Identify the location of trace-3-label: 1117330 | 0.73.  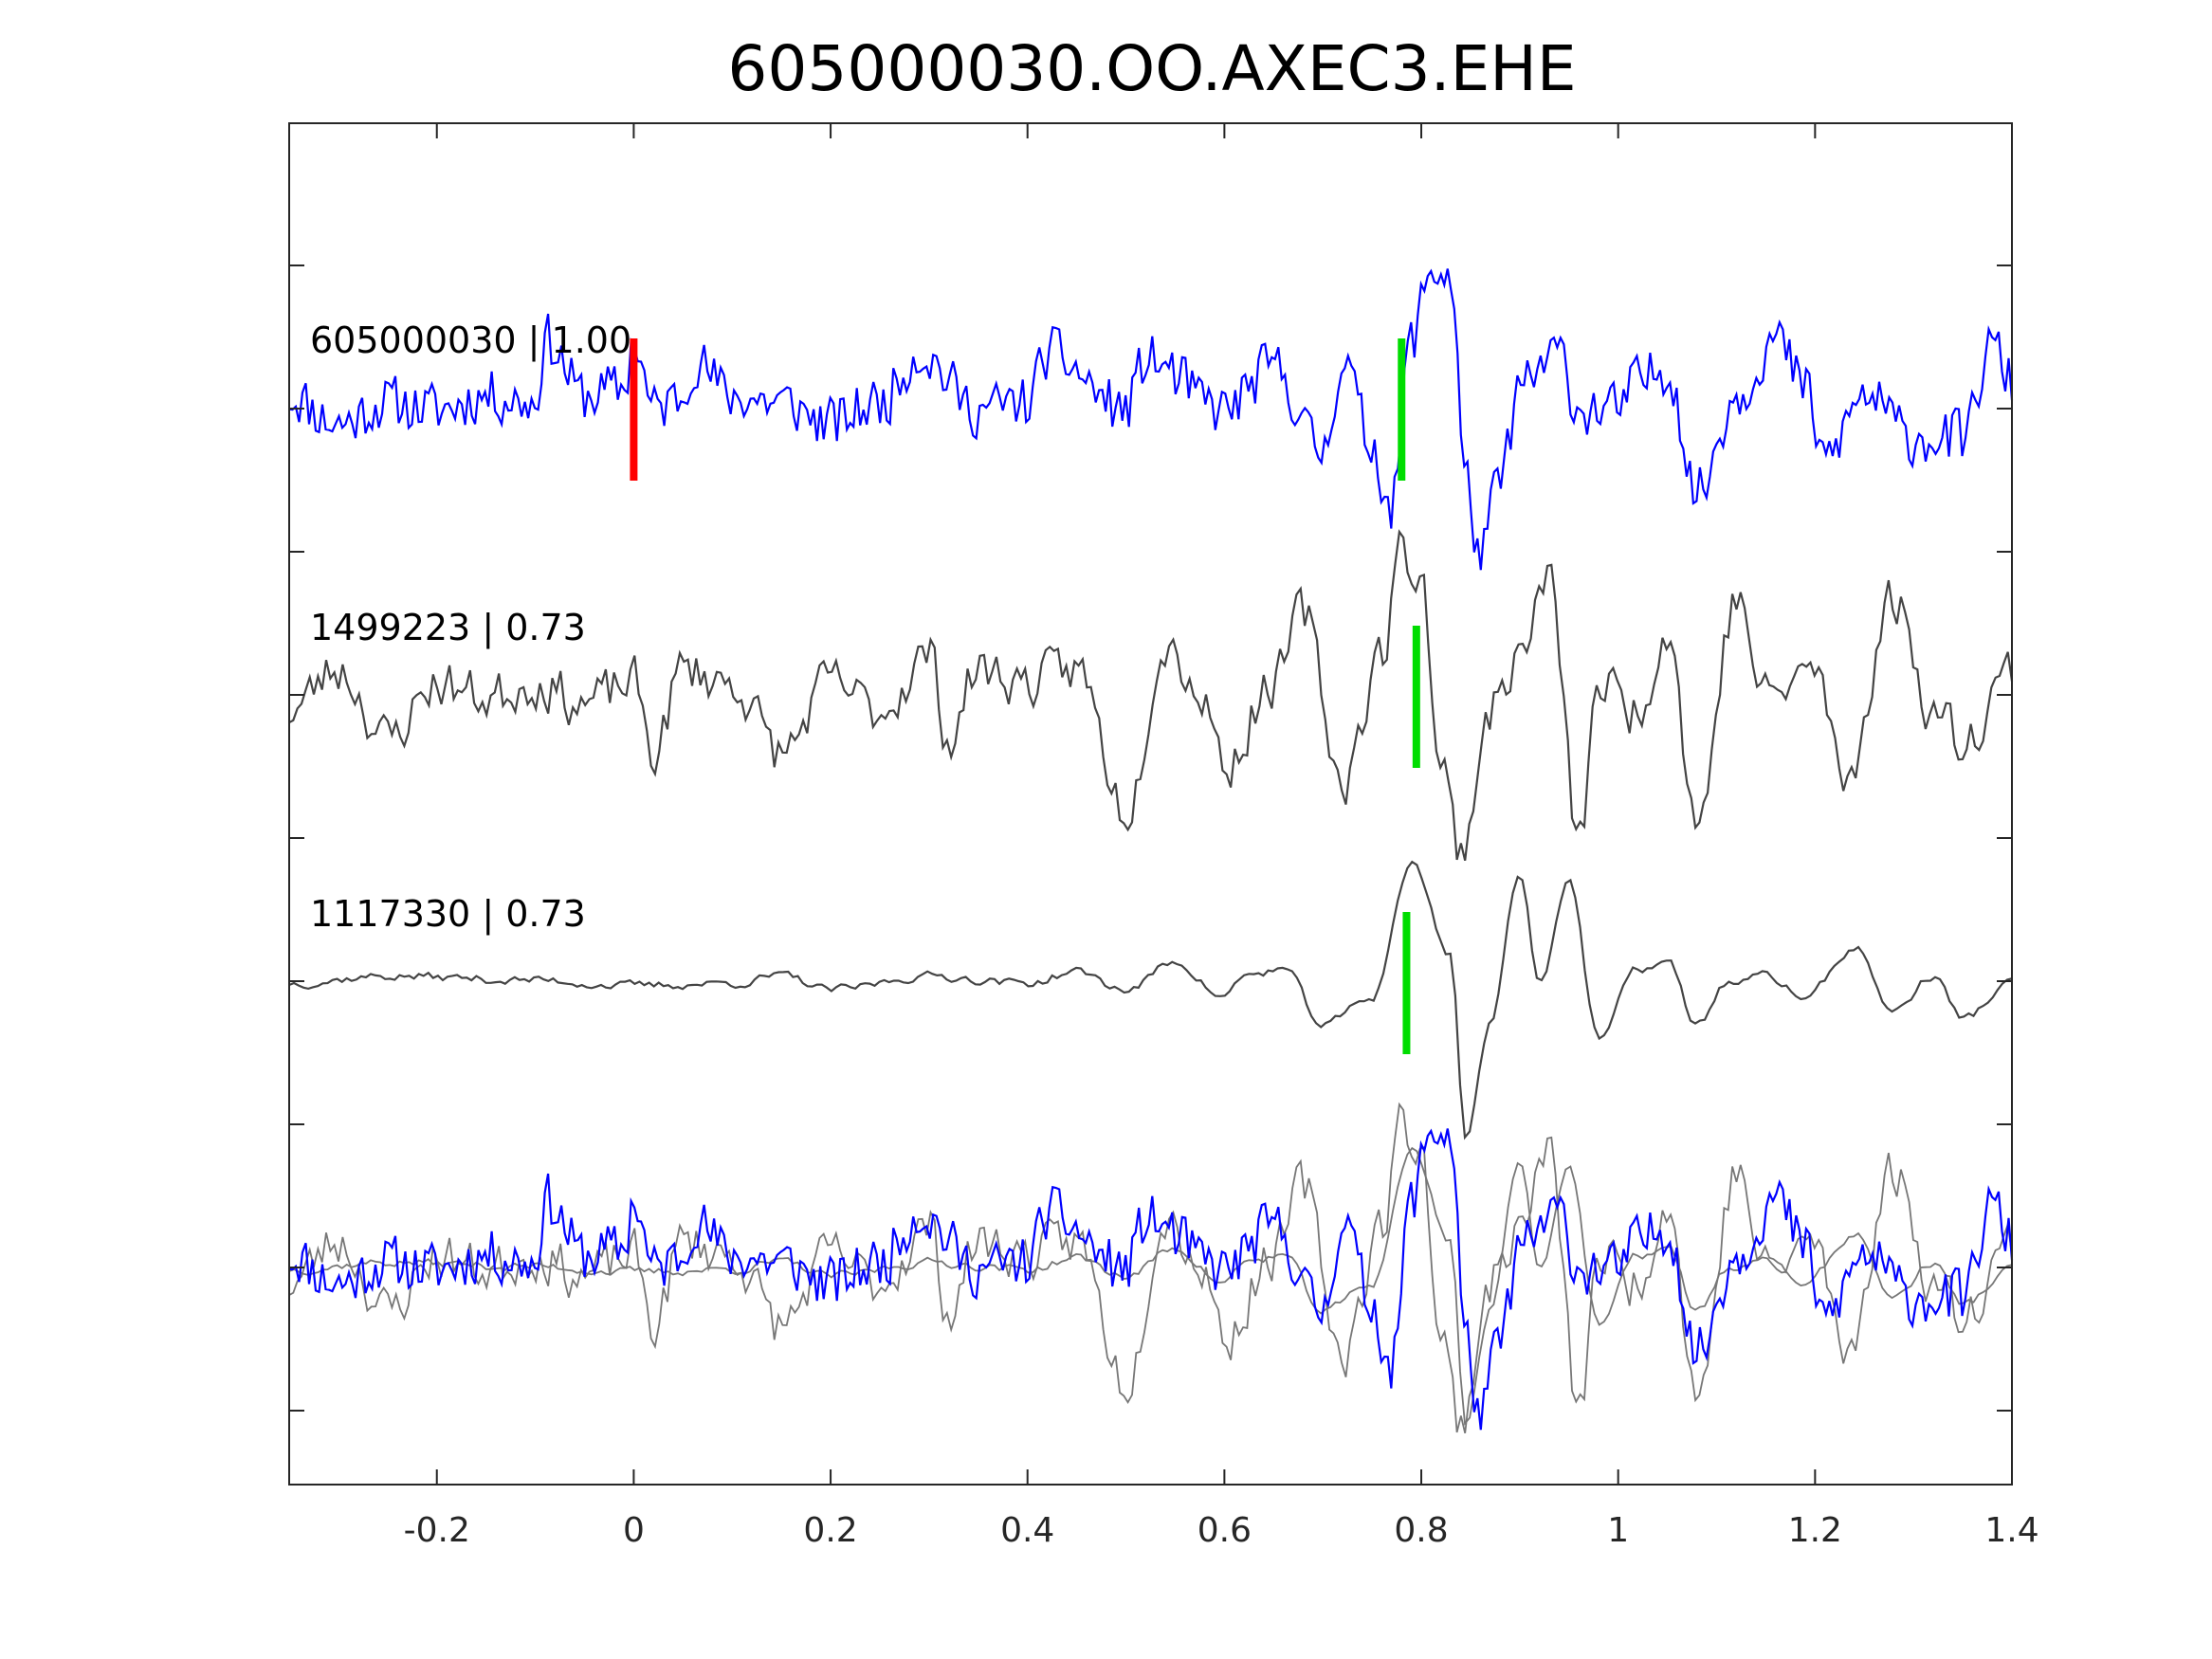
(448, 914).